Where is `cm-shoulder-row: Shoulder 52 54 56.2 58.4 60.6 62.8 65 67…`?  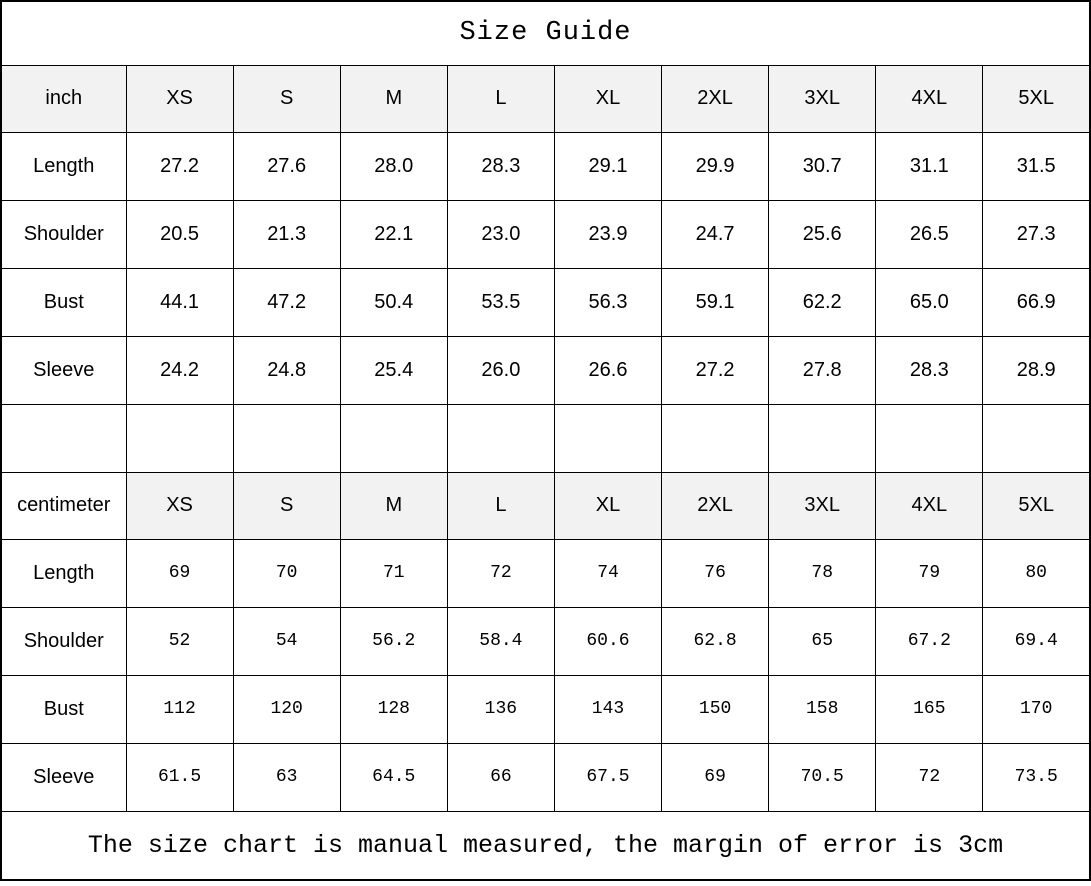
cm-shoulder-row: Shoulder 52 54 56.2 58.4 60.6 62.8 65 67… is located at coordinates (545, 641).